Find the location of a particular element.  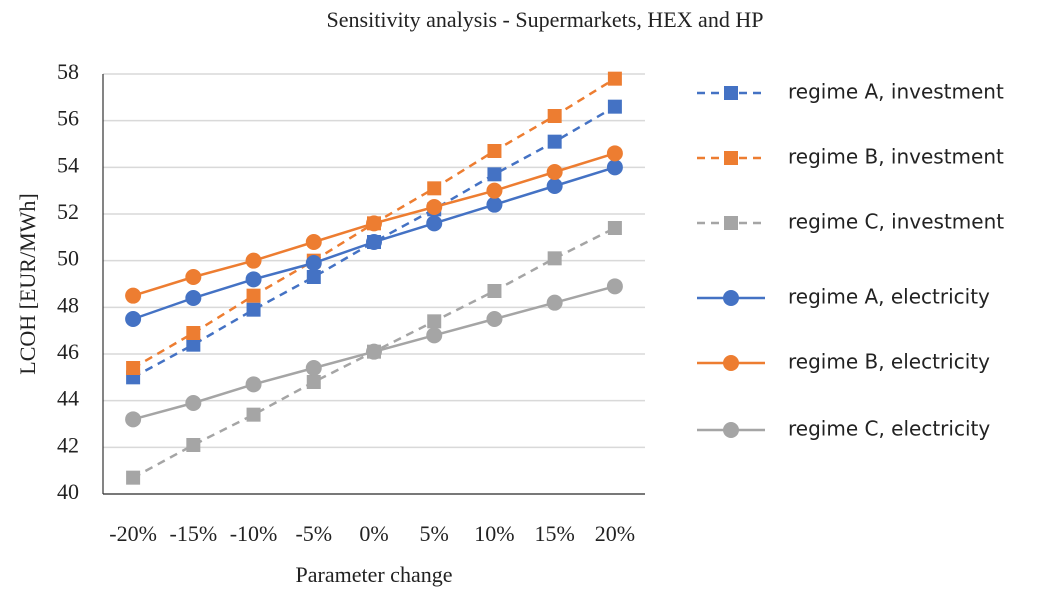

x-tick-label: 10% is located at coordinates (494, 533).